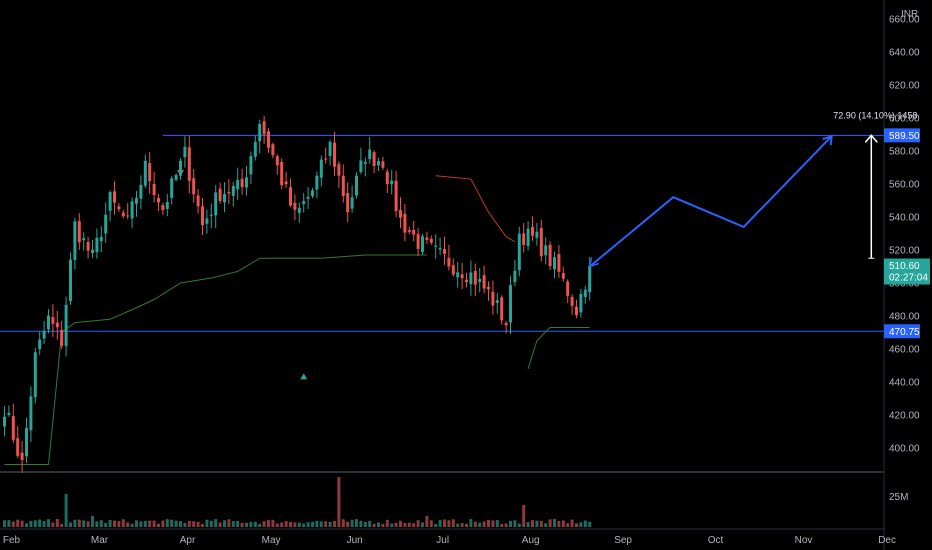 This screenshot has height=550, width=932. I want to click on hline-price-label: 470.75, so click(904, 332).